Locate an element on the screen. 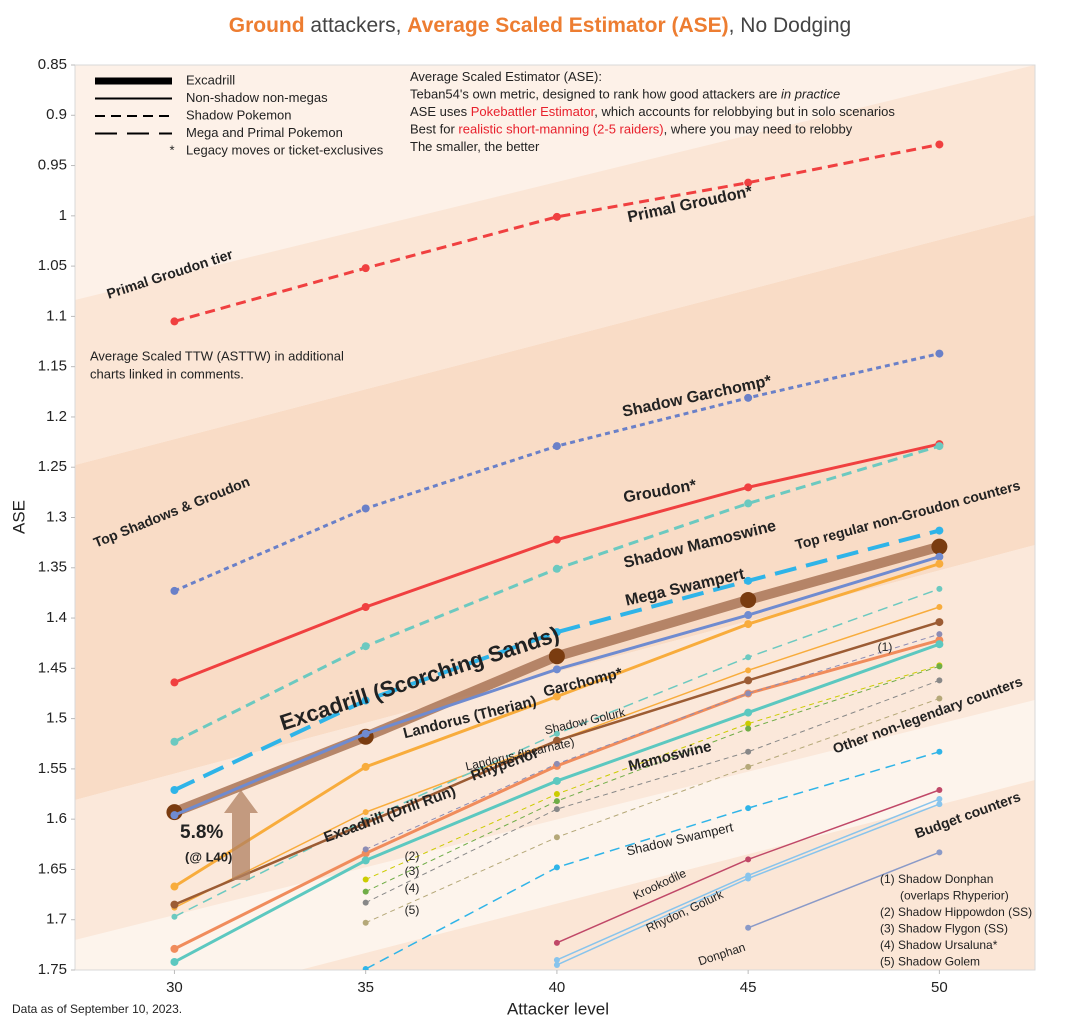  y-tick-label: 1.35 is located at coordinates (52, 567).